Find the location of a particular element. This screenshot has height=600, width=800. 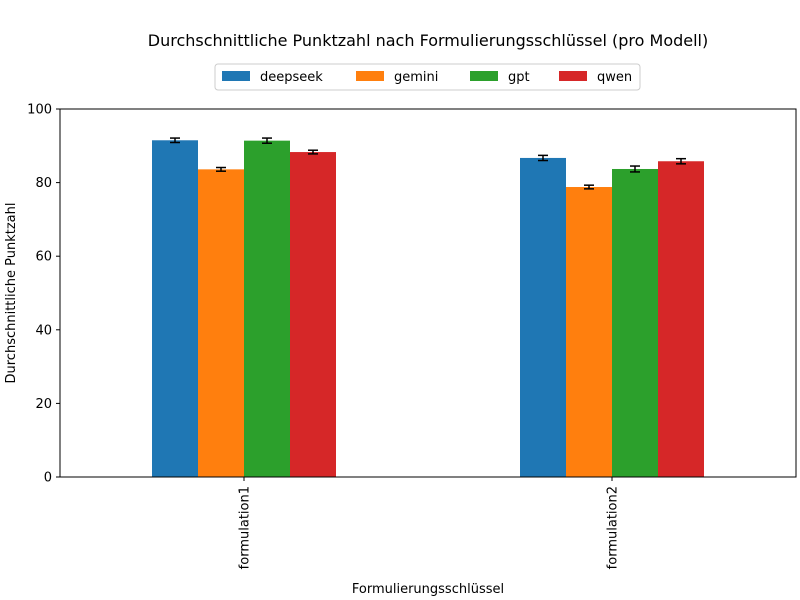

x-axis-label: Formulierungsschlüssel is located at coordinates (428, 589).